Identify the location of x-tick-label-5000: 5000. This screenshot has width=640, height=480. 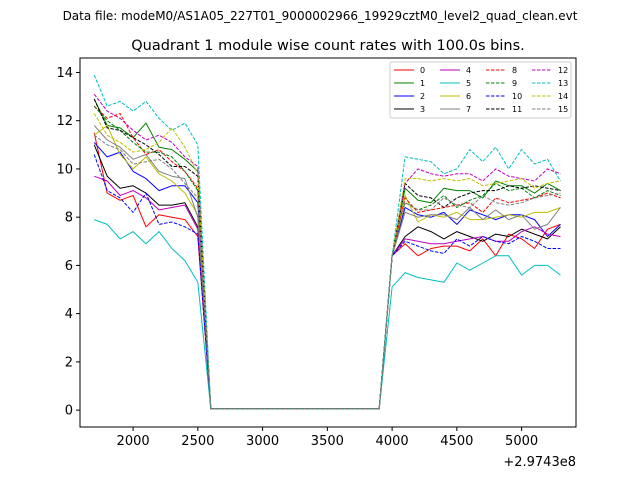
(521, 441).